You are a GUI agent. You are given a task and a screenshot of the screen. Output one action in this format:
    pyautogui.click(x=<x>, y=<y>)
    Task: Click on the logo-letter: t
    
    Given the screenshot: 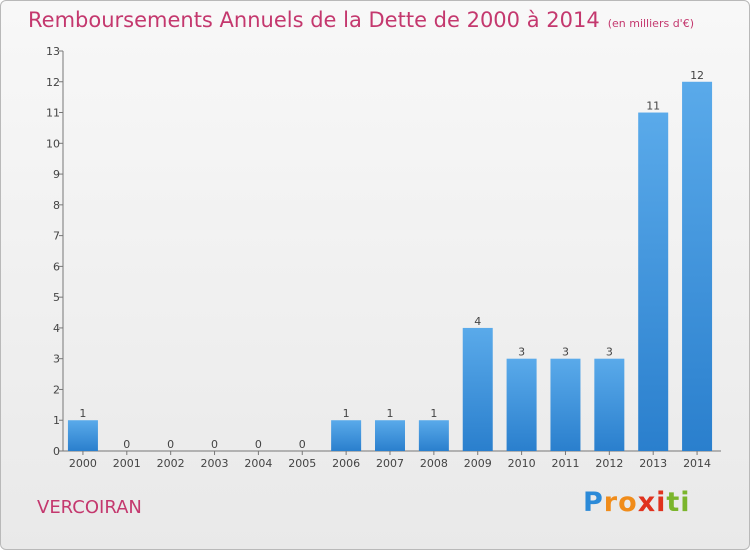 What is the action you would take?
    pyautogui.click(x=673, y=502)
    